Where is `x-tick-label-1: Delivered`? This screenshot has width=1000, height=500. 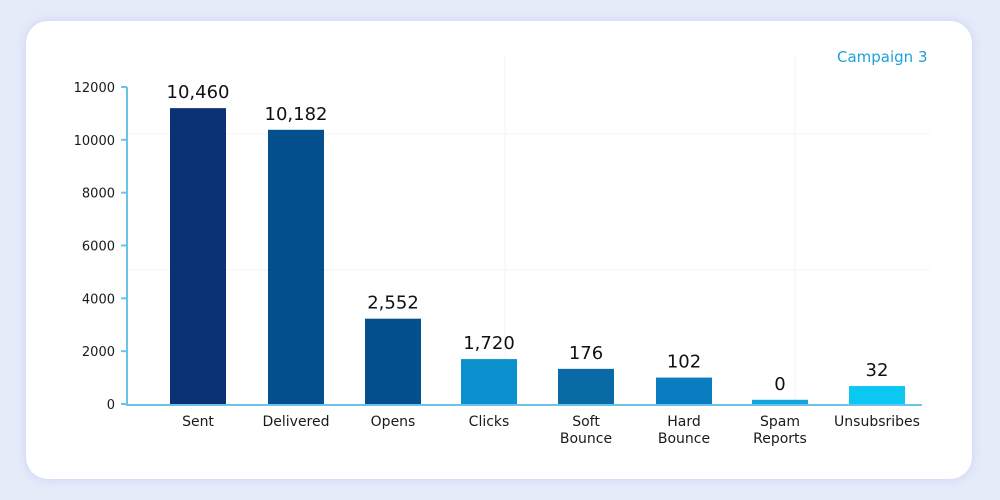 x-tick-label-1: Delivered is located at coordinates (295, 422).